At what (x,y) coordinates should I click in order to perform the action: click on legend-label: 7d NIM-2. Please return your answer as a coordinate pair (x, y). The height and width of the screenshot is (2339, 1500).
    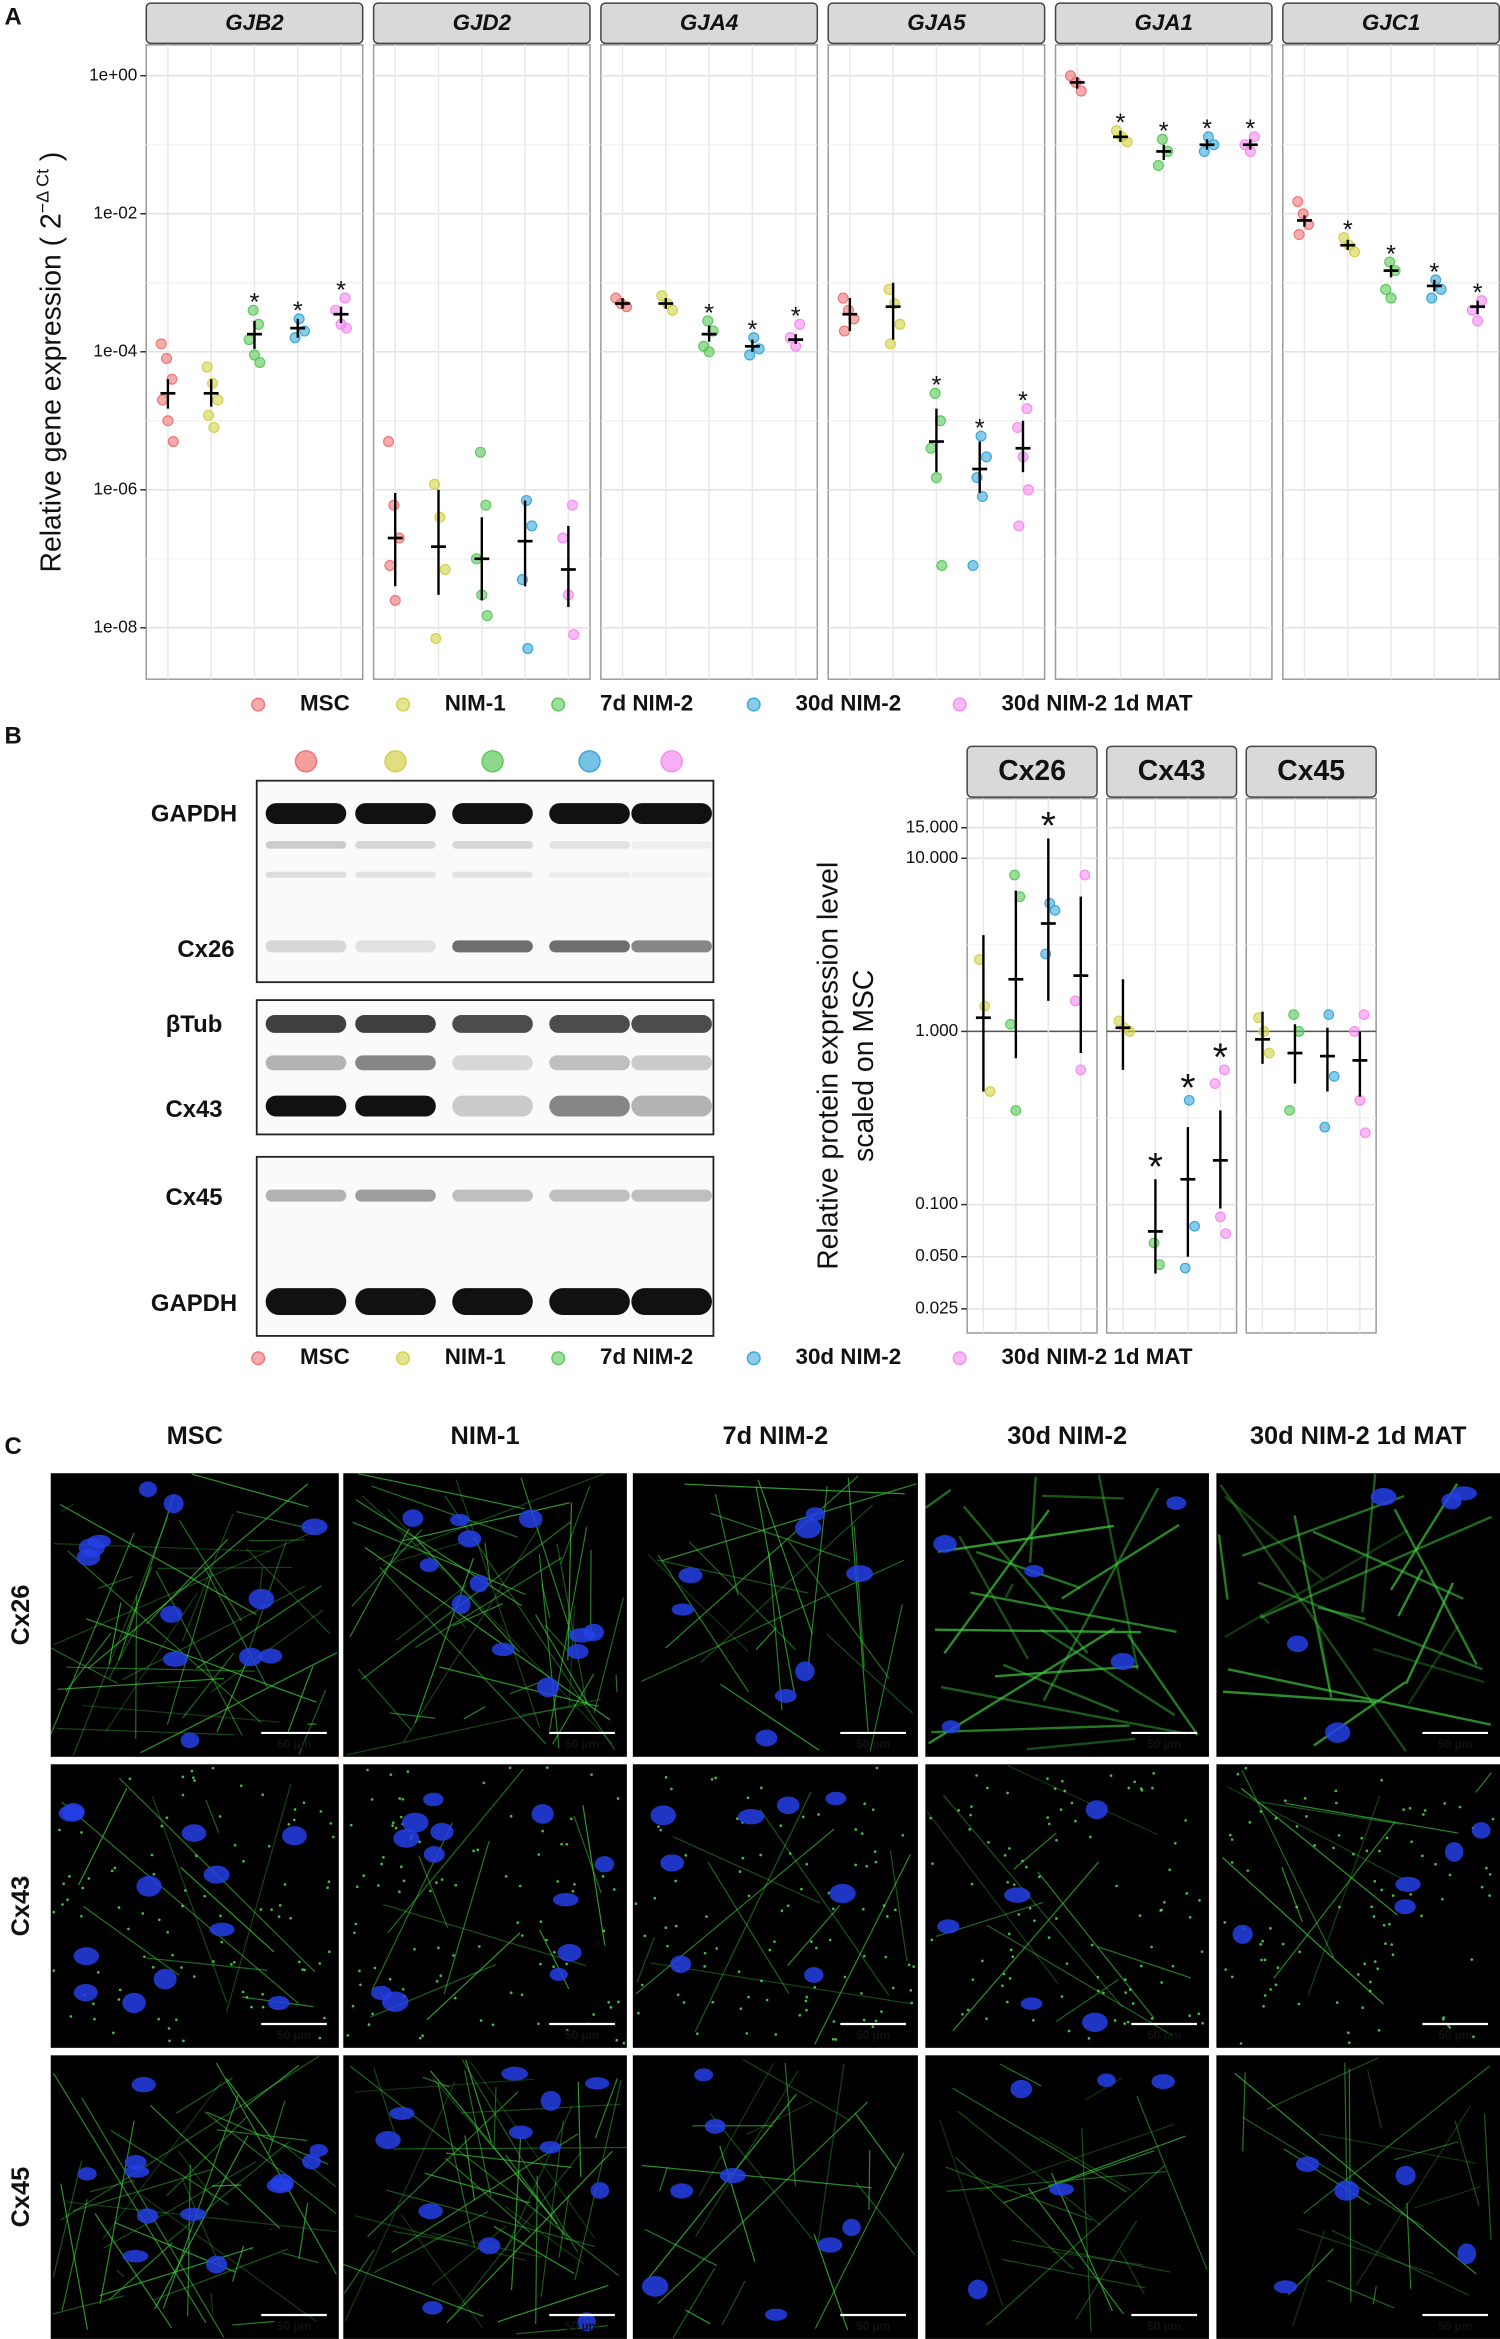
    Looking at the image, I should click on (646, 702).